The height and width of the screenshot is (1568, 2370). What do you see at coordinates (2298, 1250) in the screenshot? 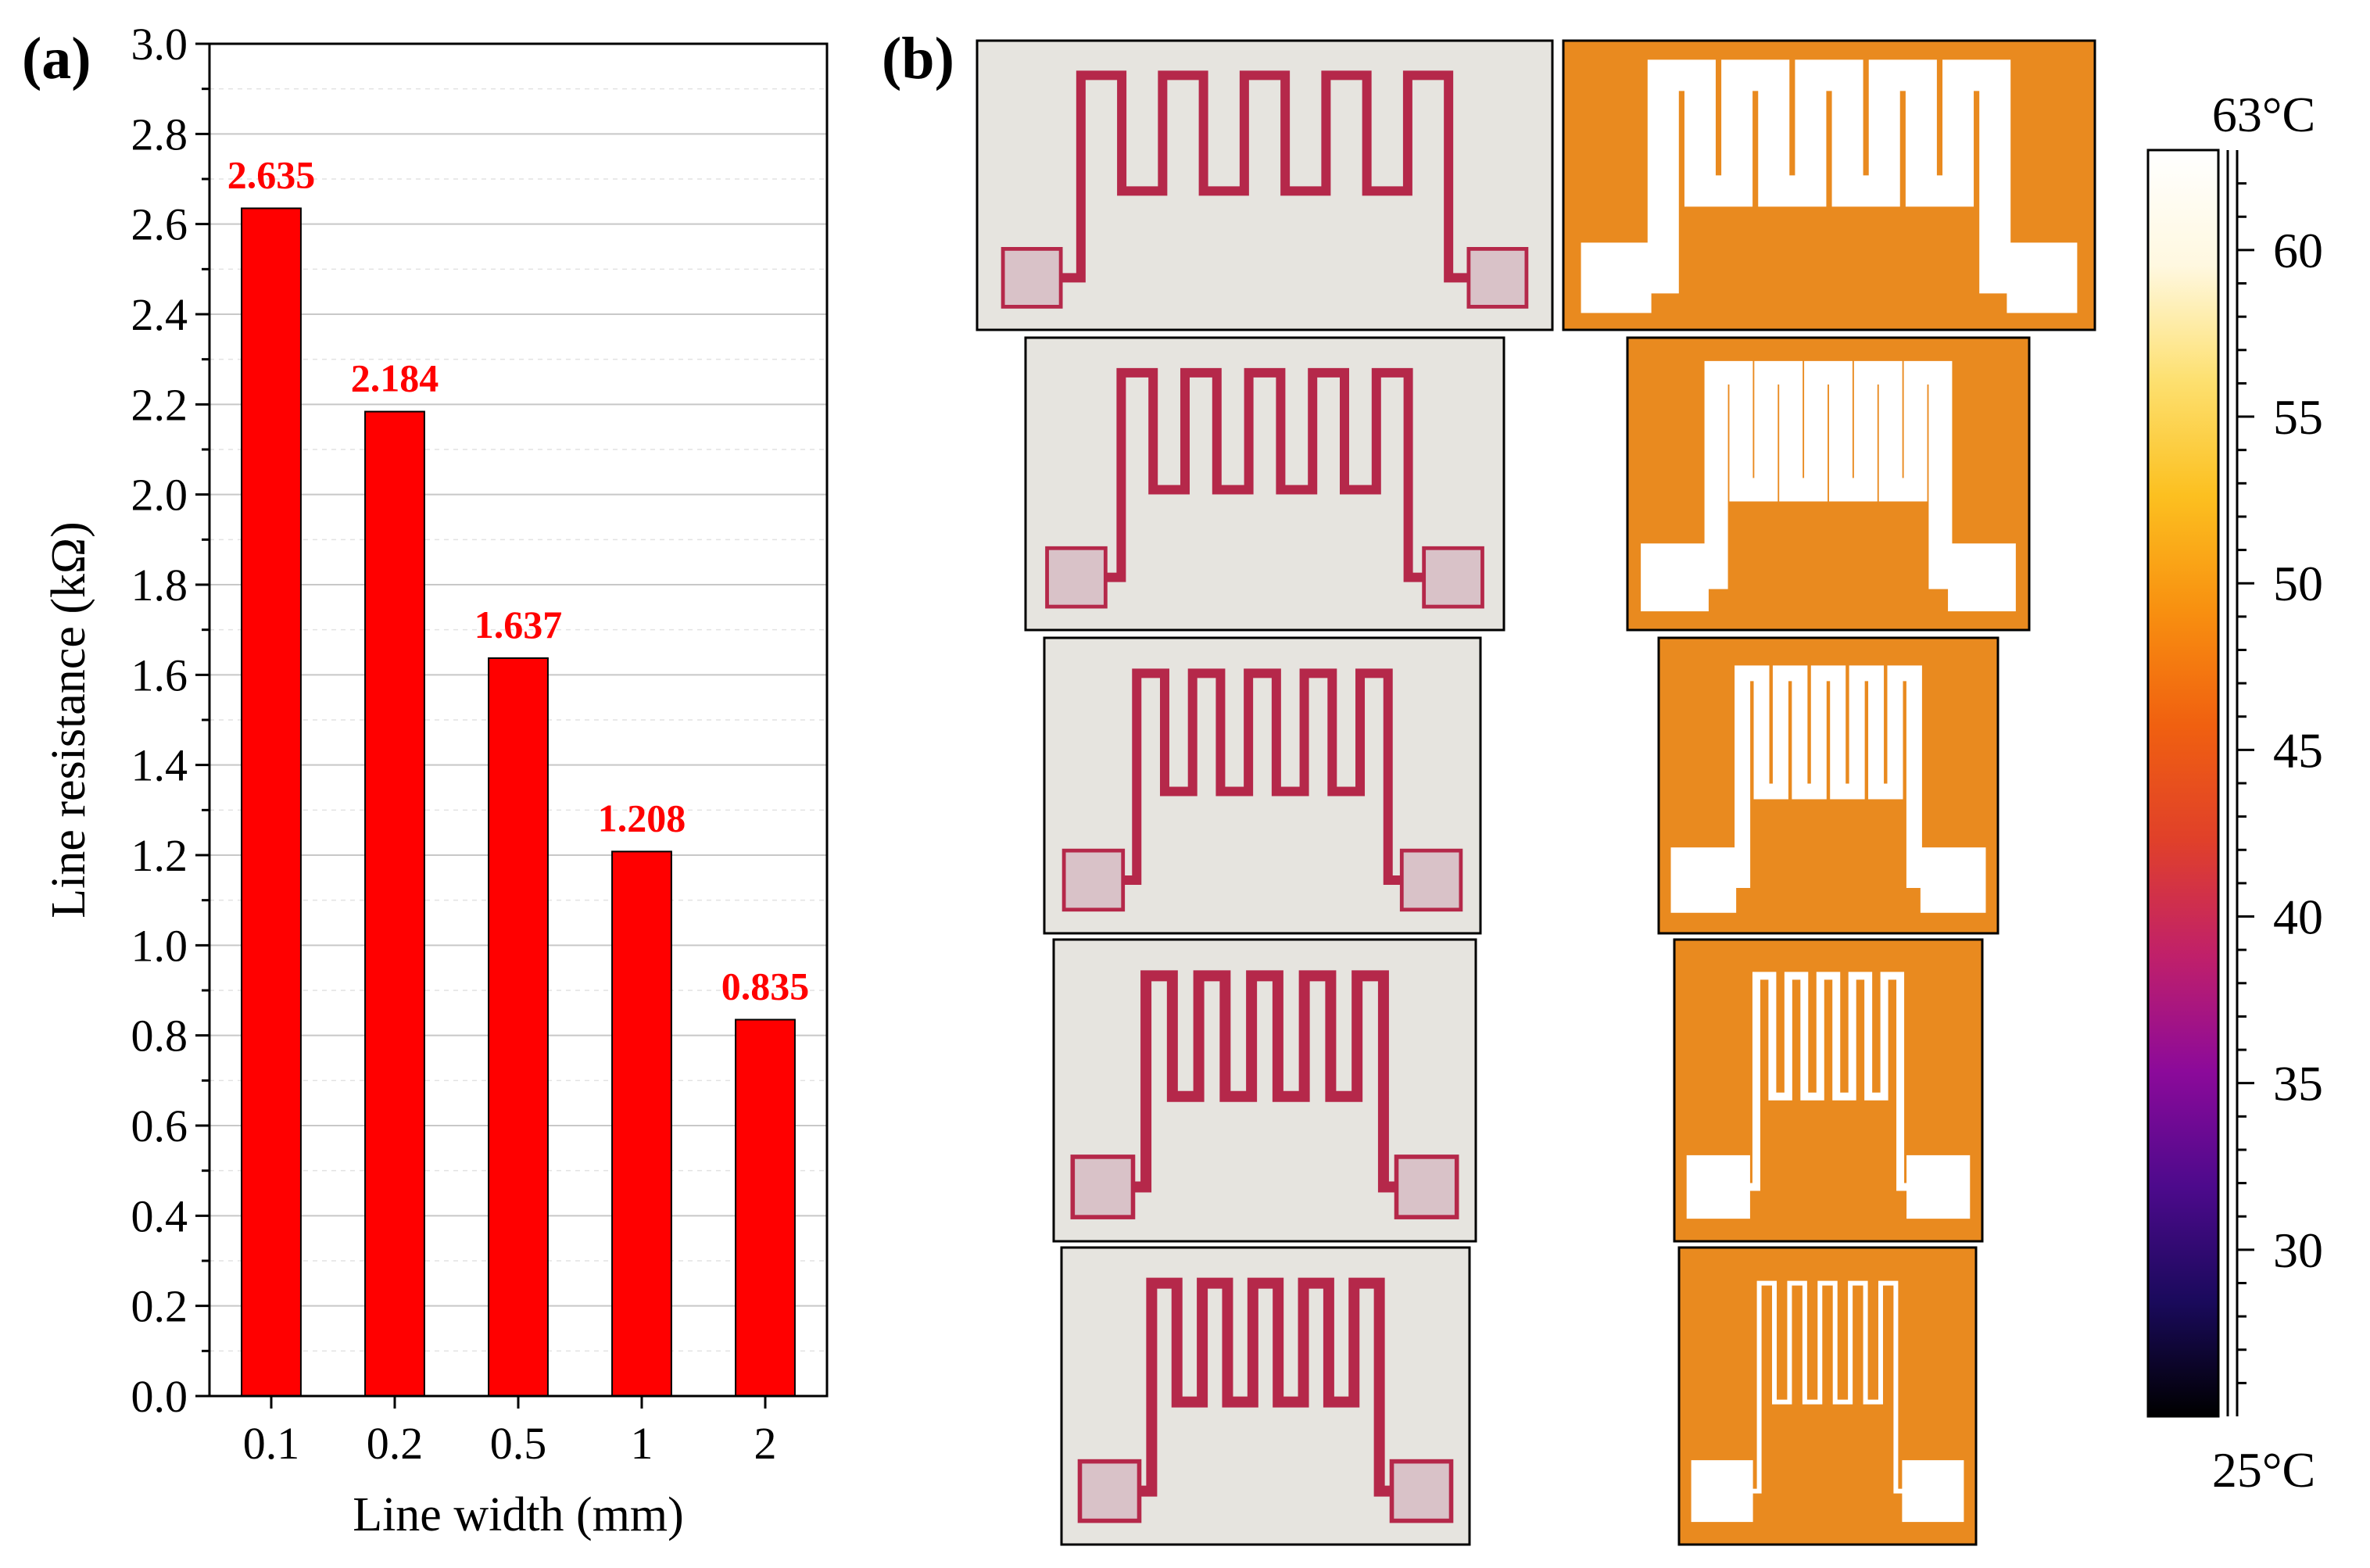
I see `colorbar-tick-label: 30` at bounding box center [2298, 1250].